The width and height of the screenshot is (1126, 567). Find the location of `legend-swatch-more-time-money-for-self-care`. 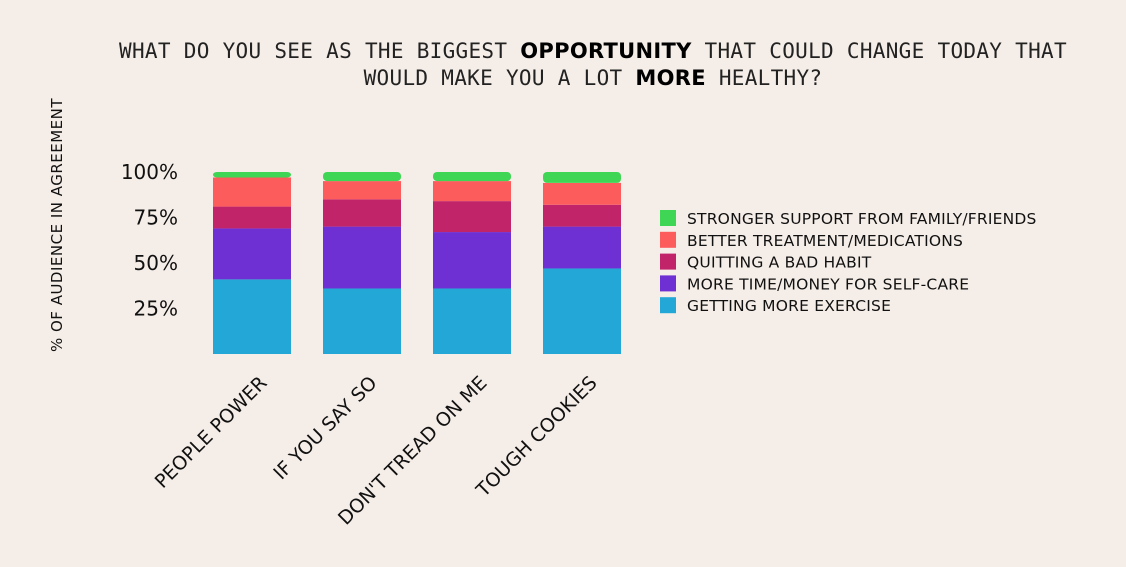

legend-swatch-more-time-money-for-self-care is located at coordinates (668, 283).